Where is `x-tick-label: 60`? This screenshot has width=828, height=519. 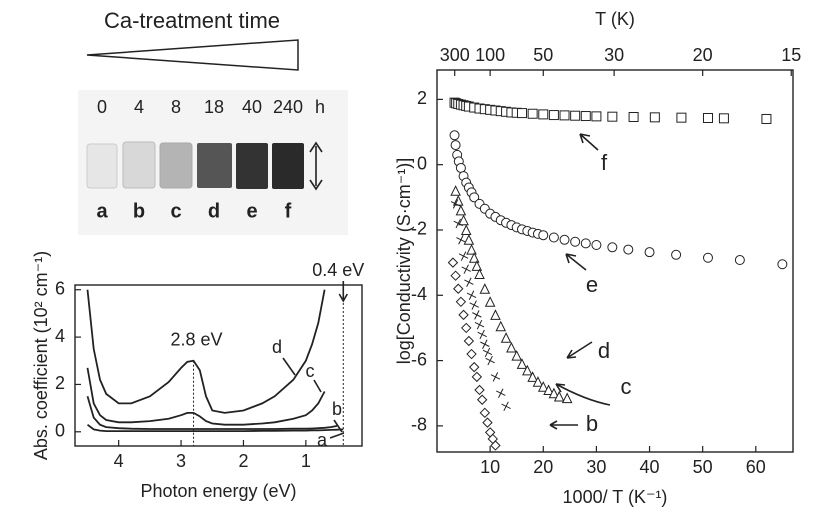
x-tick-label: 60 is located at coordinates (756, 467).